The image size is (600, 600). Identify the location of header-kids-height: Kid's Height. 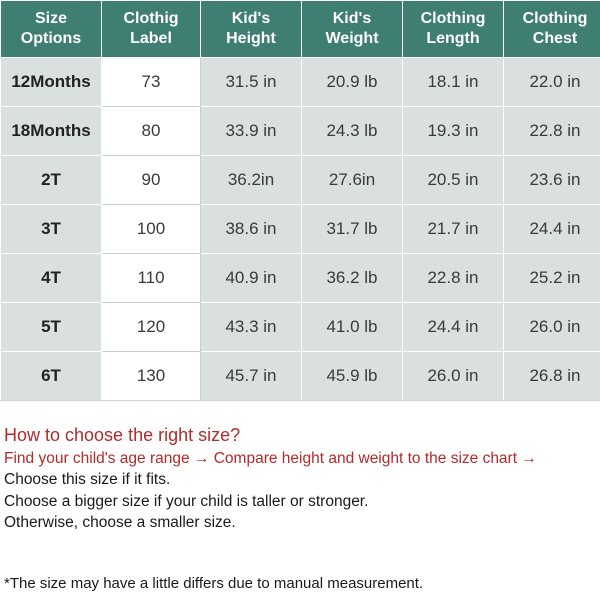
(251, 29).